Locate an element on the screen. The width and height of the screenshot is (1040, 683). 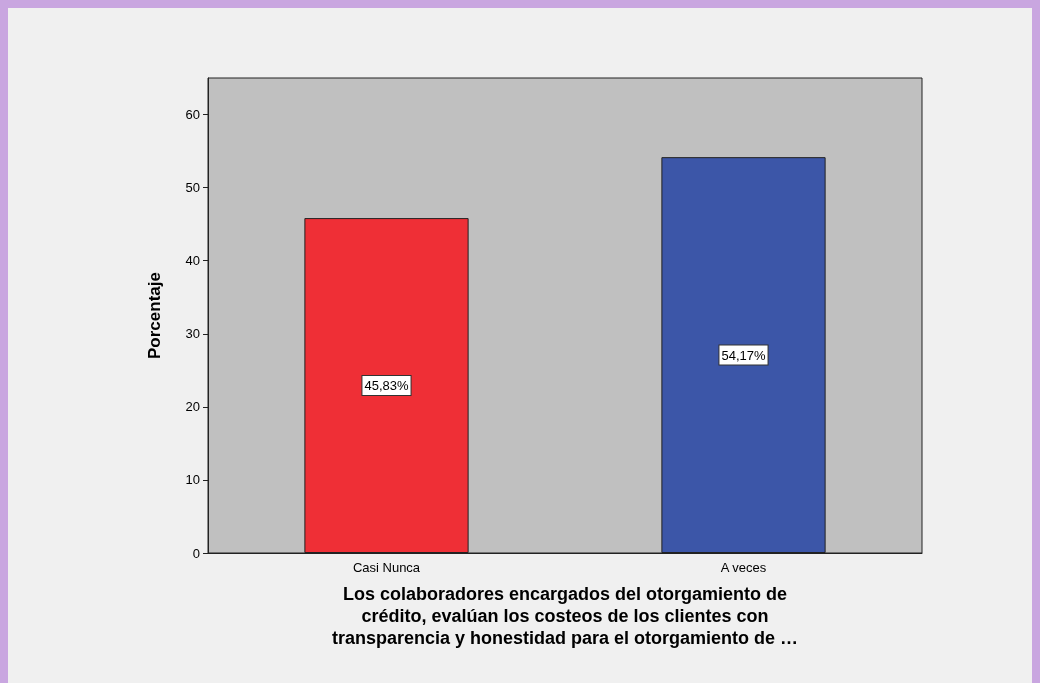
data-label: 45,83% is located at coordinates (386, 386).